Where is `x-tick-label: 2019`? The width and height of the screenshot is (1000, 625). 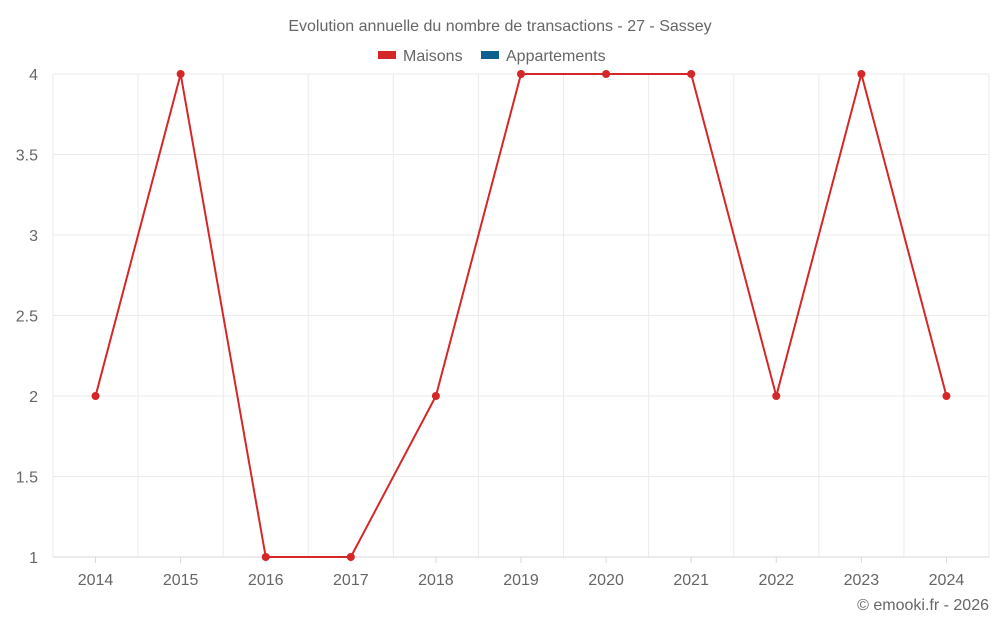
x-tick-label: 2019 is located at coordinates (521, 580).